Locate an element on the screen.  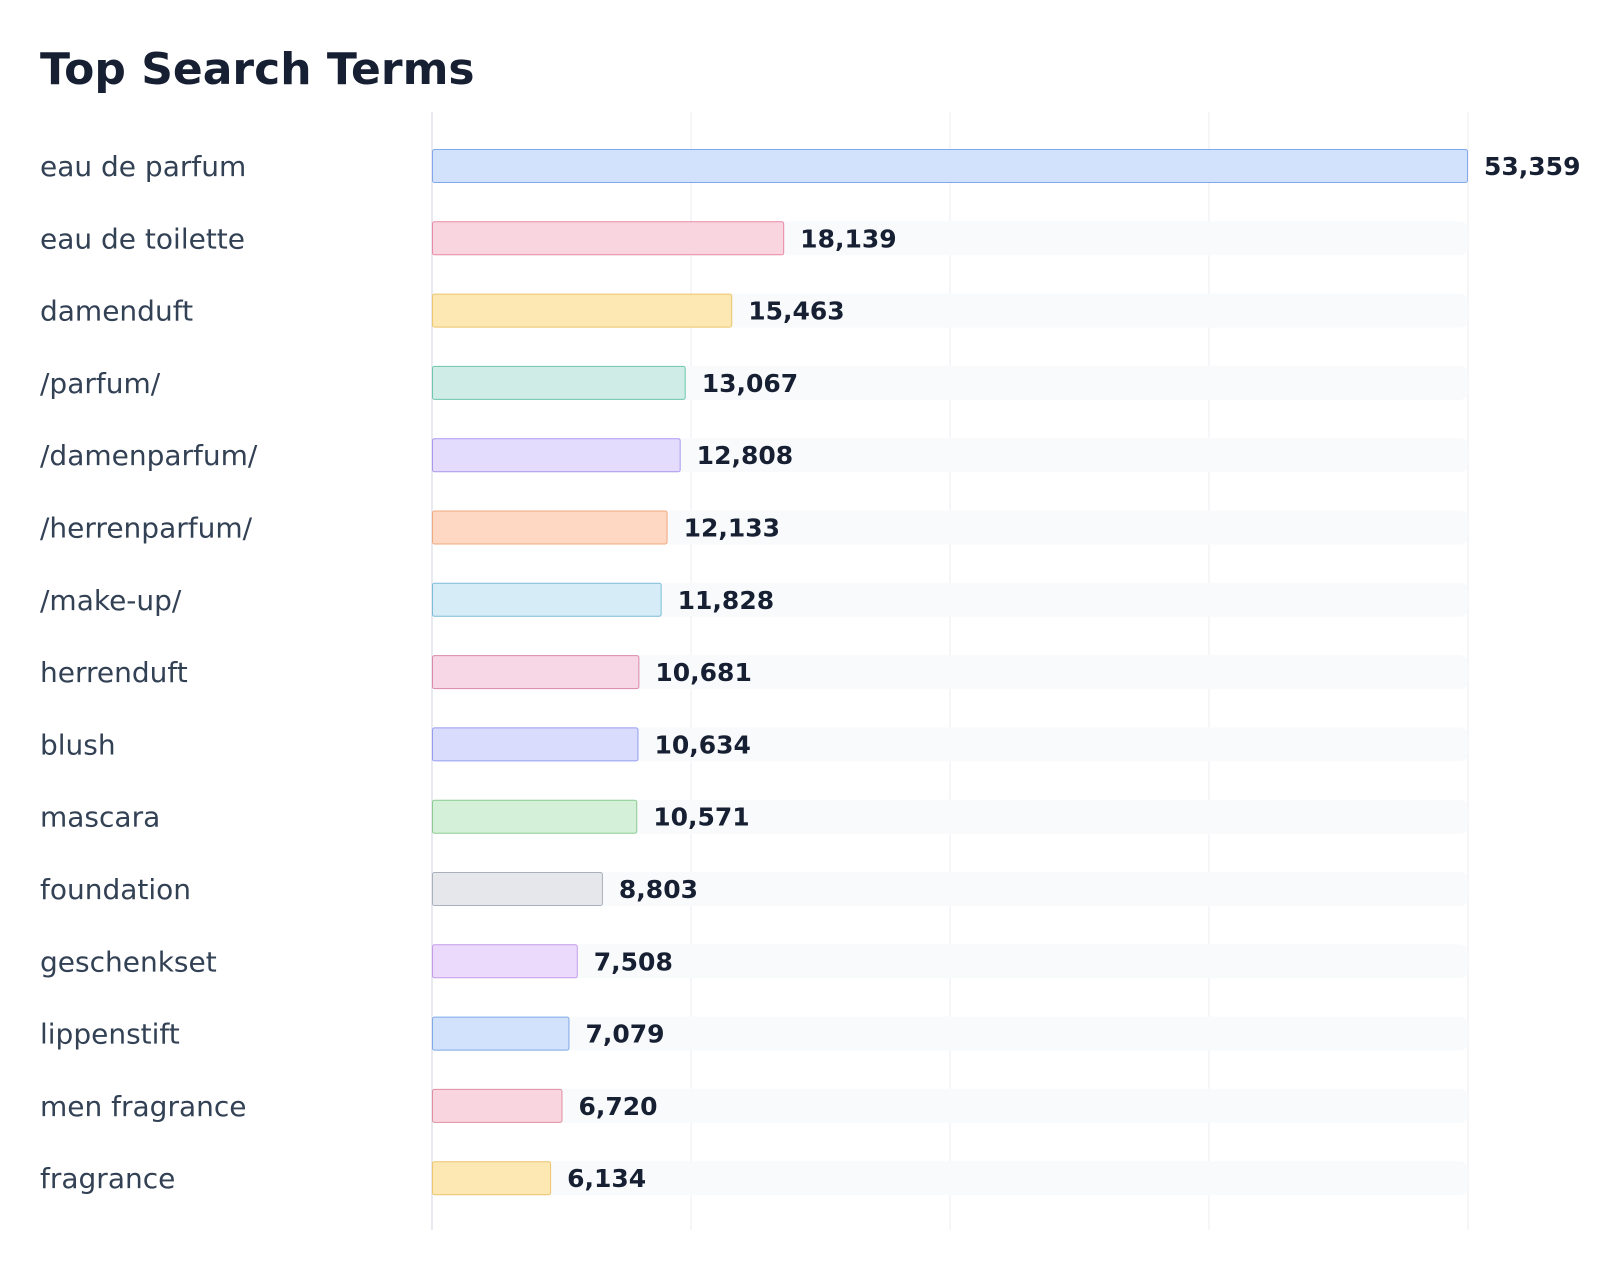
value-label: 53,359 is located at coordinates (1532, 166).